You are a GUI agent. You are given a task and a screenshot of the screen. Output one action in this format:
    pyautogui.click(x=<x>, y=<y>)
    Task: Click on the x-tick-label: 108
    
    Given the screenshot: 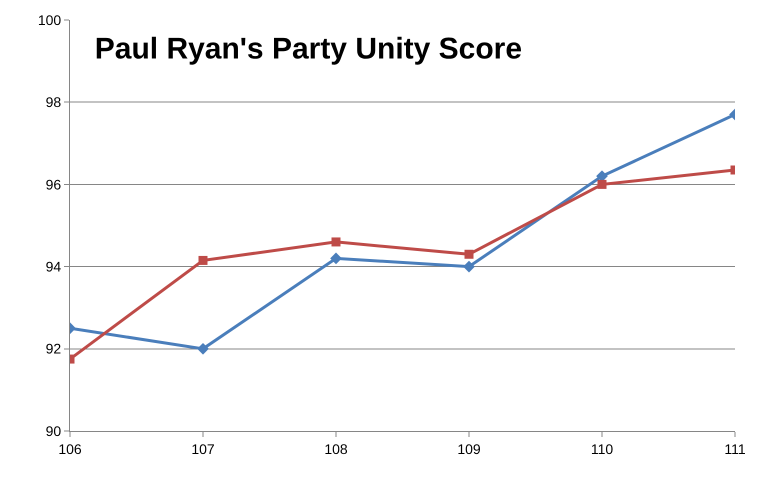 What is the action you would take?
    pyautogui.click(x=336, y=448)
    